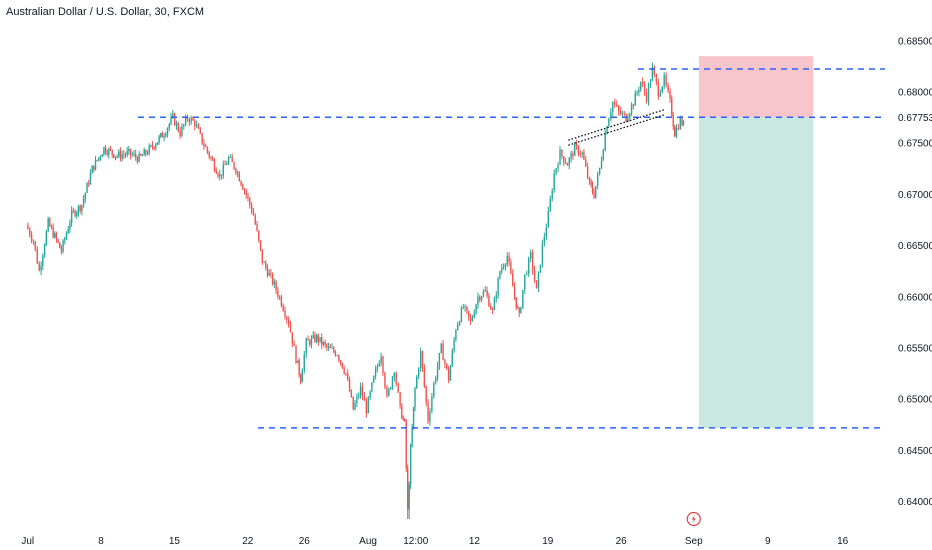  I want to click on x-tick-label: Sep, so click(694, 541).